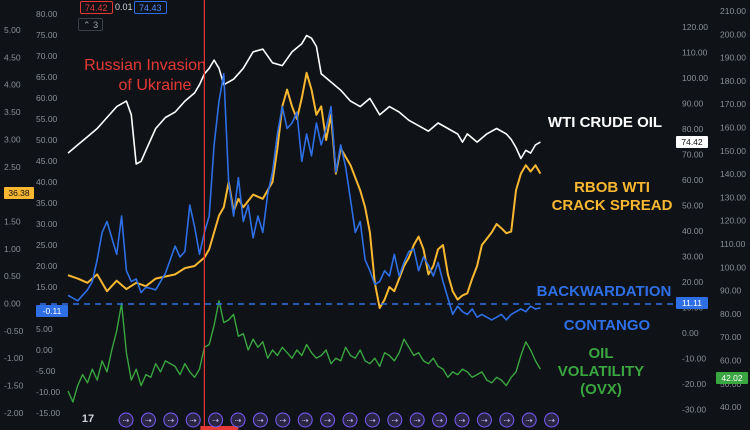  I want to click on right-a-tick: 70.00, so click(693, 155).